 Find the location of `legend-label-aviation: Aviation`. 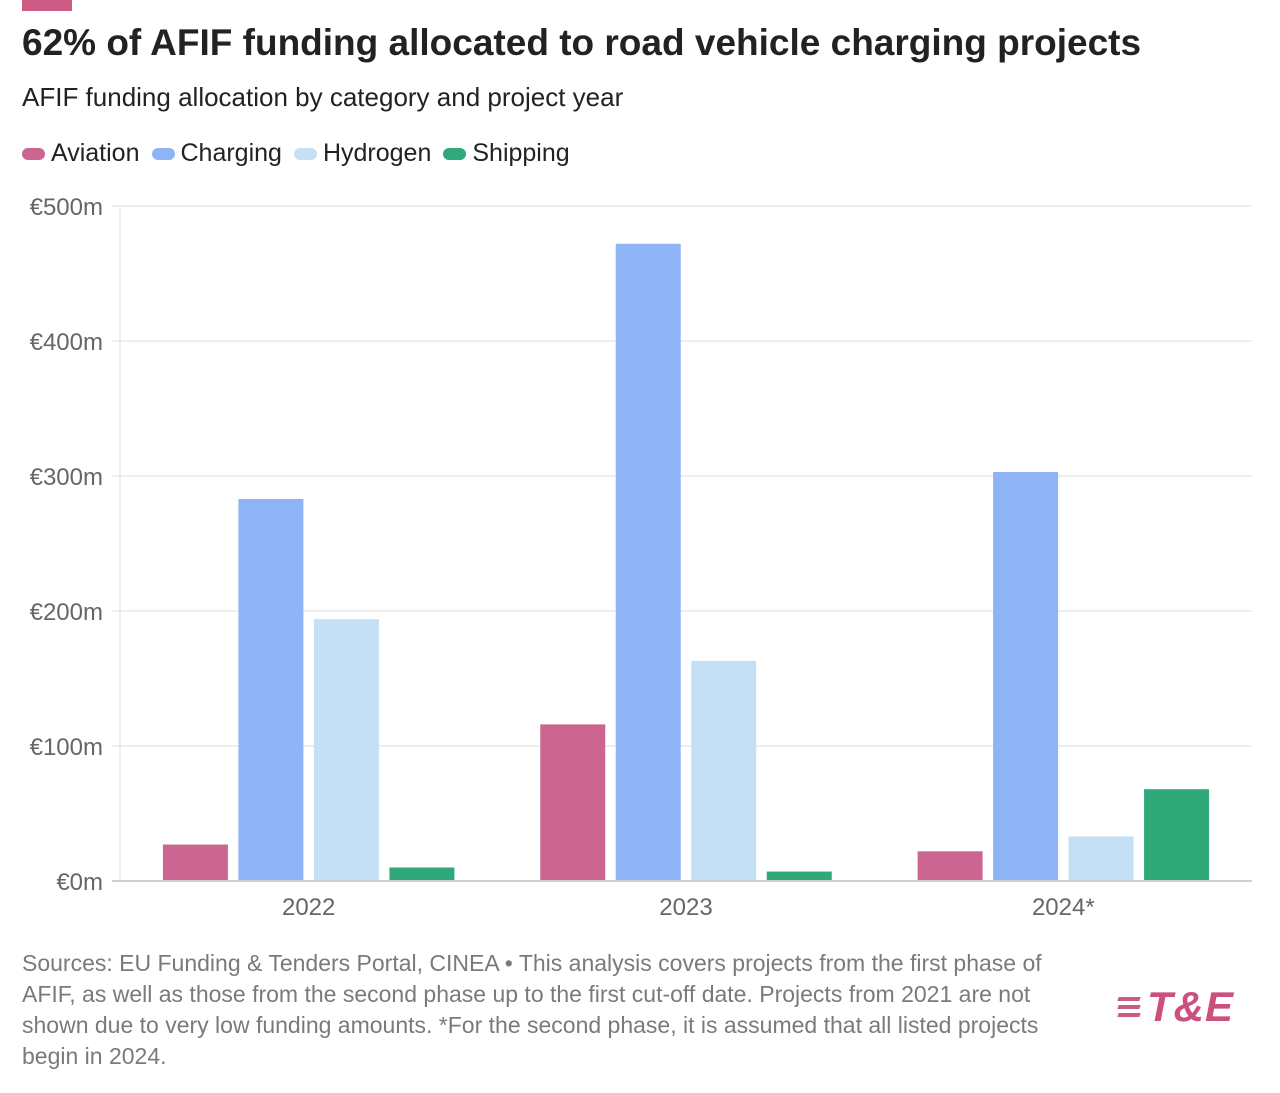

legend-label-aviation: Aviation is located at coordinates (95, 153).